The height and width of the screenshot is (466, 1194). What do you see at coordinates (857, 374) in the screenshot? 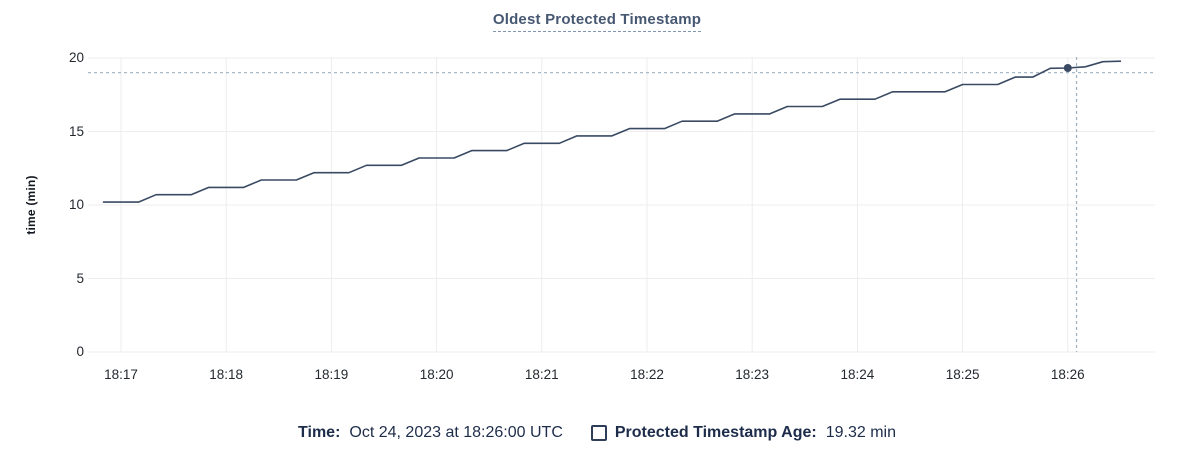
I see `x-tick-label: 18:24` at bounding box center [857, 374].